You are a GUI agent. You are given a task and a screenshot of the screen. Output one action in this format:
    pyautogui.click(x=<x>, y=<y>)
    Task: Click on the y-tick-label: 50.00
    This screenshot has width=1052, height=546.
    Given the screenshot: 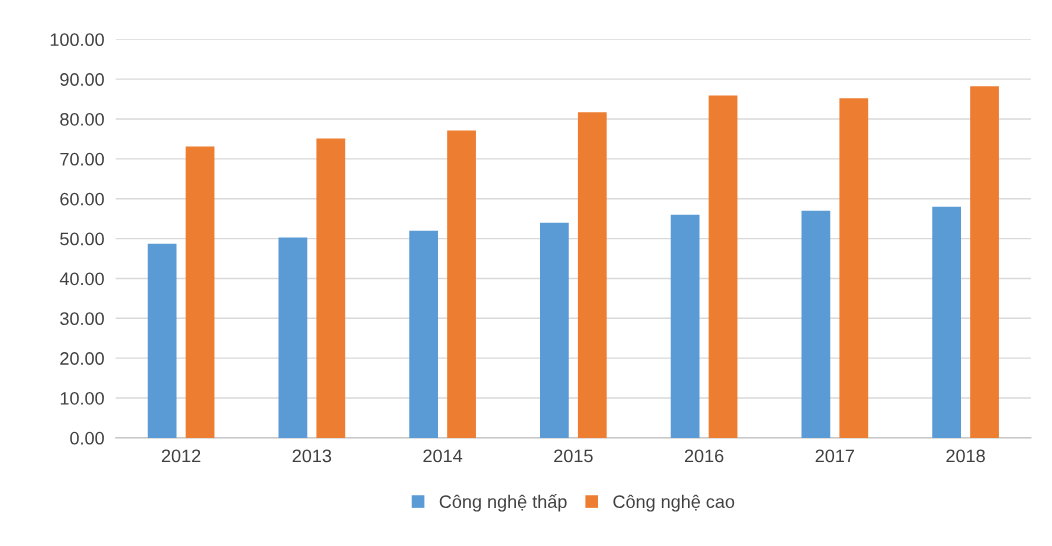 What is the action you would take?
    pyautogui.click(x=82, y=239)
    